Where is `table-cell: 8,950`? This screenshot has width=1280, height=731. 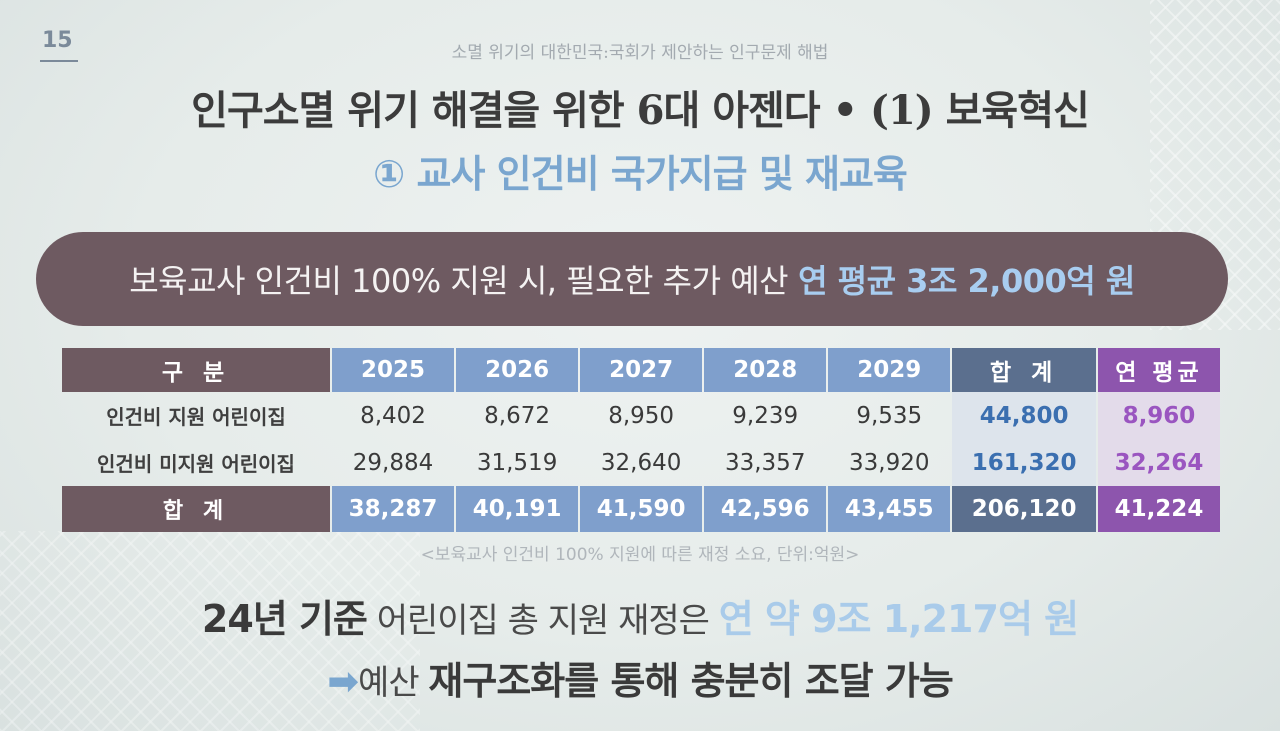
table-cell: 8,950 is located at coordinates (641, 415).